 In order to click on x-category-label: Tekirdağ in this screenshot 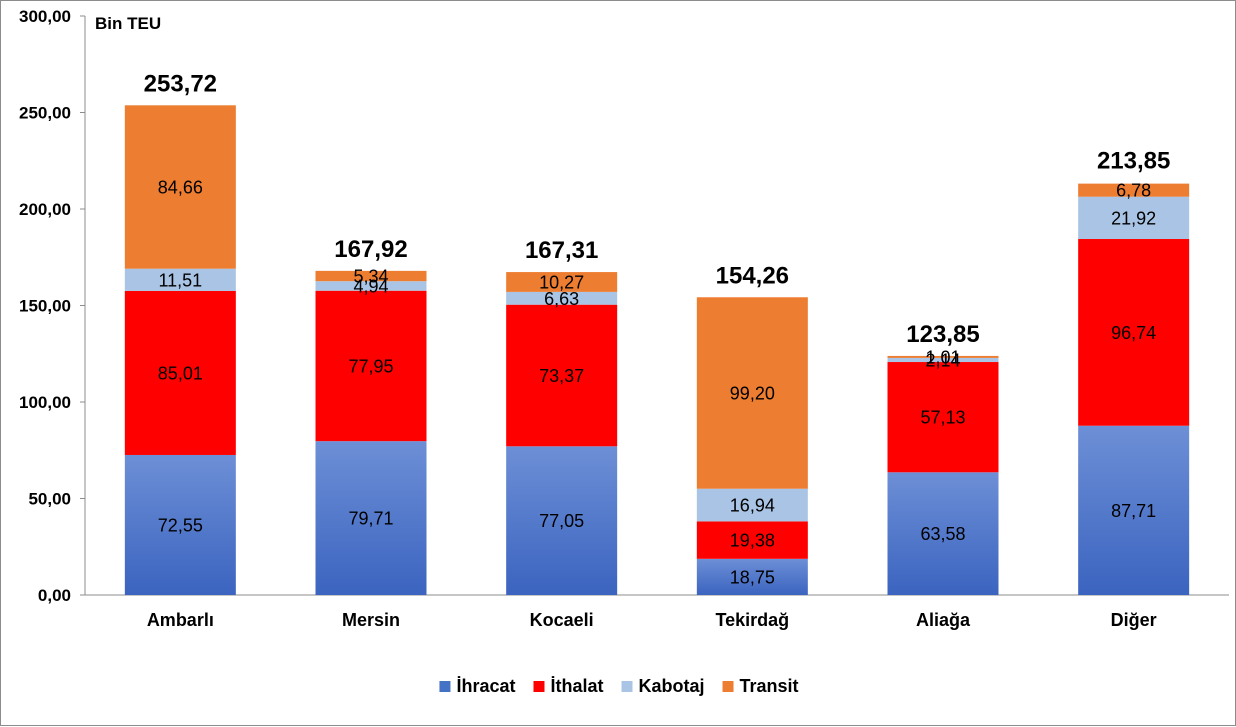, I will do `click(752, 620)`.